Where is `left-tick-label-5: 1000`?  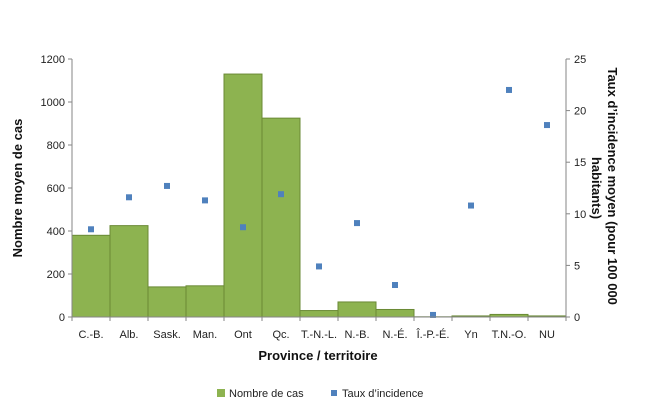
left-tick-label-5: 1000 is located at coordinates (53, 103).